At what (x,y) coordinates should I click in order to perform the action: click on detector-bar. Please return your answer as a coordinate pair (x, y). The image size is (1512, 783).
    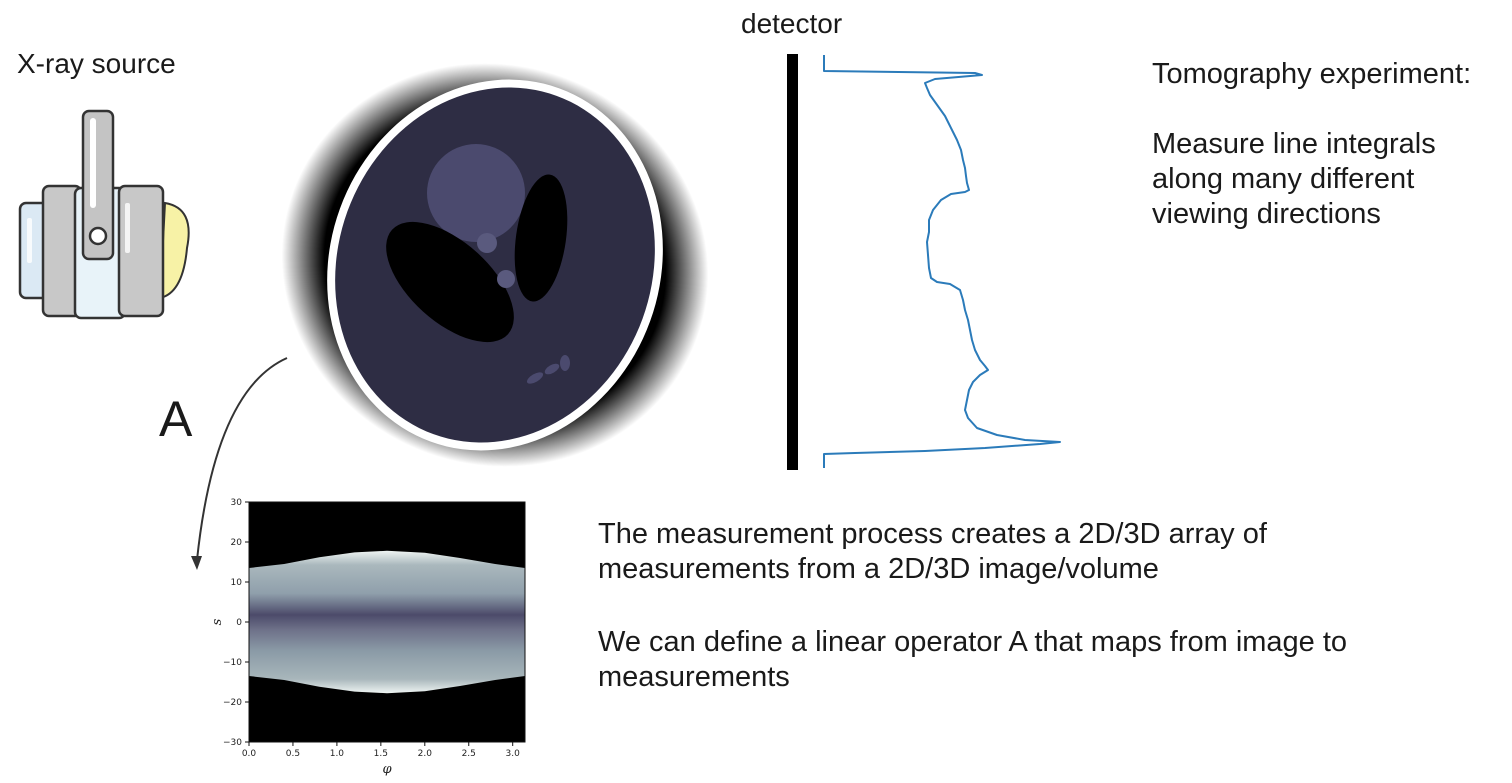
    Looking at the image, I should click on (792, 262).